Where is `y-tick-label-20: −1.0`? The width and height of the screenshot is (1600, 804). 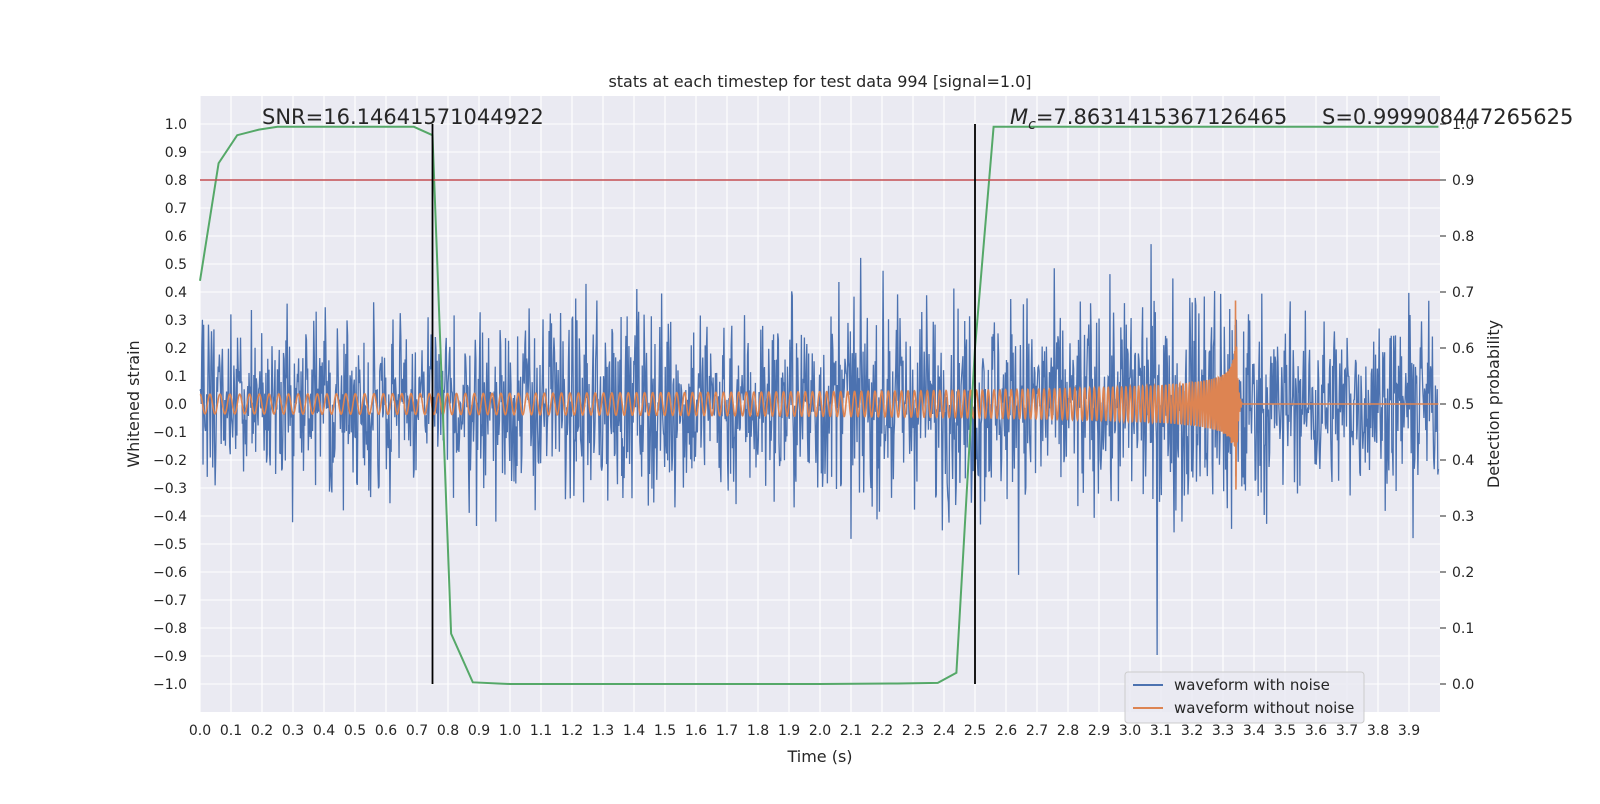
y-tick-label-20: −1.0 is located at coordinates (170, 685).